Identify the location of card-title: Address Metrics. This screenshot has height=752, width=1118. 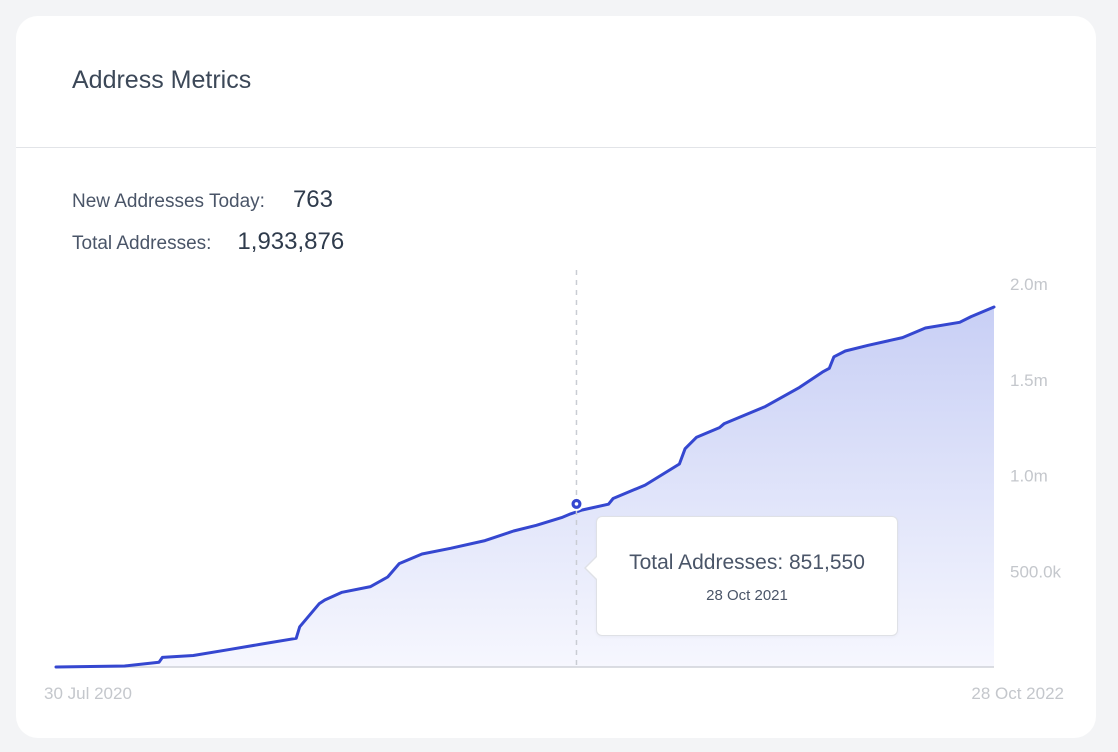
(162, 80).